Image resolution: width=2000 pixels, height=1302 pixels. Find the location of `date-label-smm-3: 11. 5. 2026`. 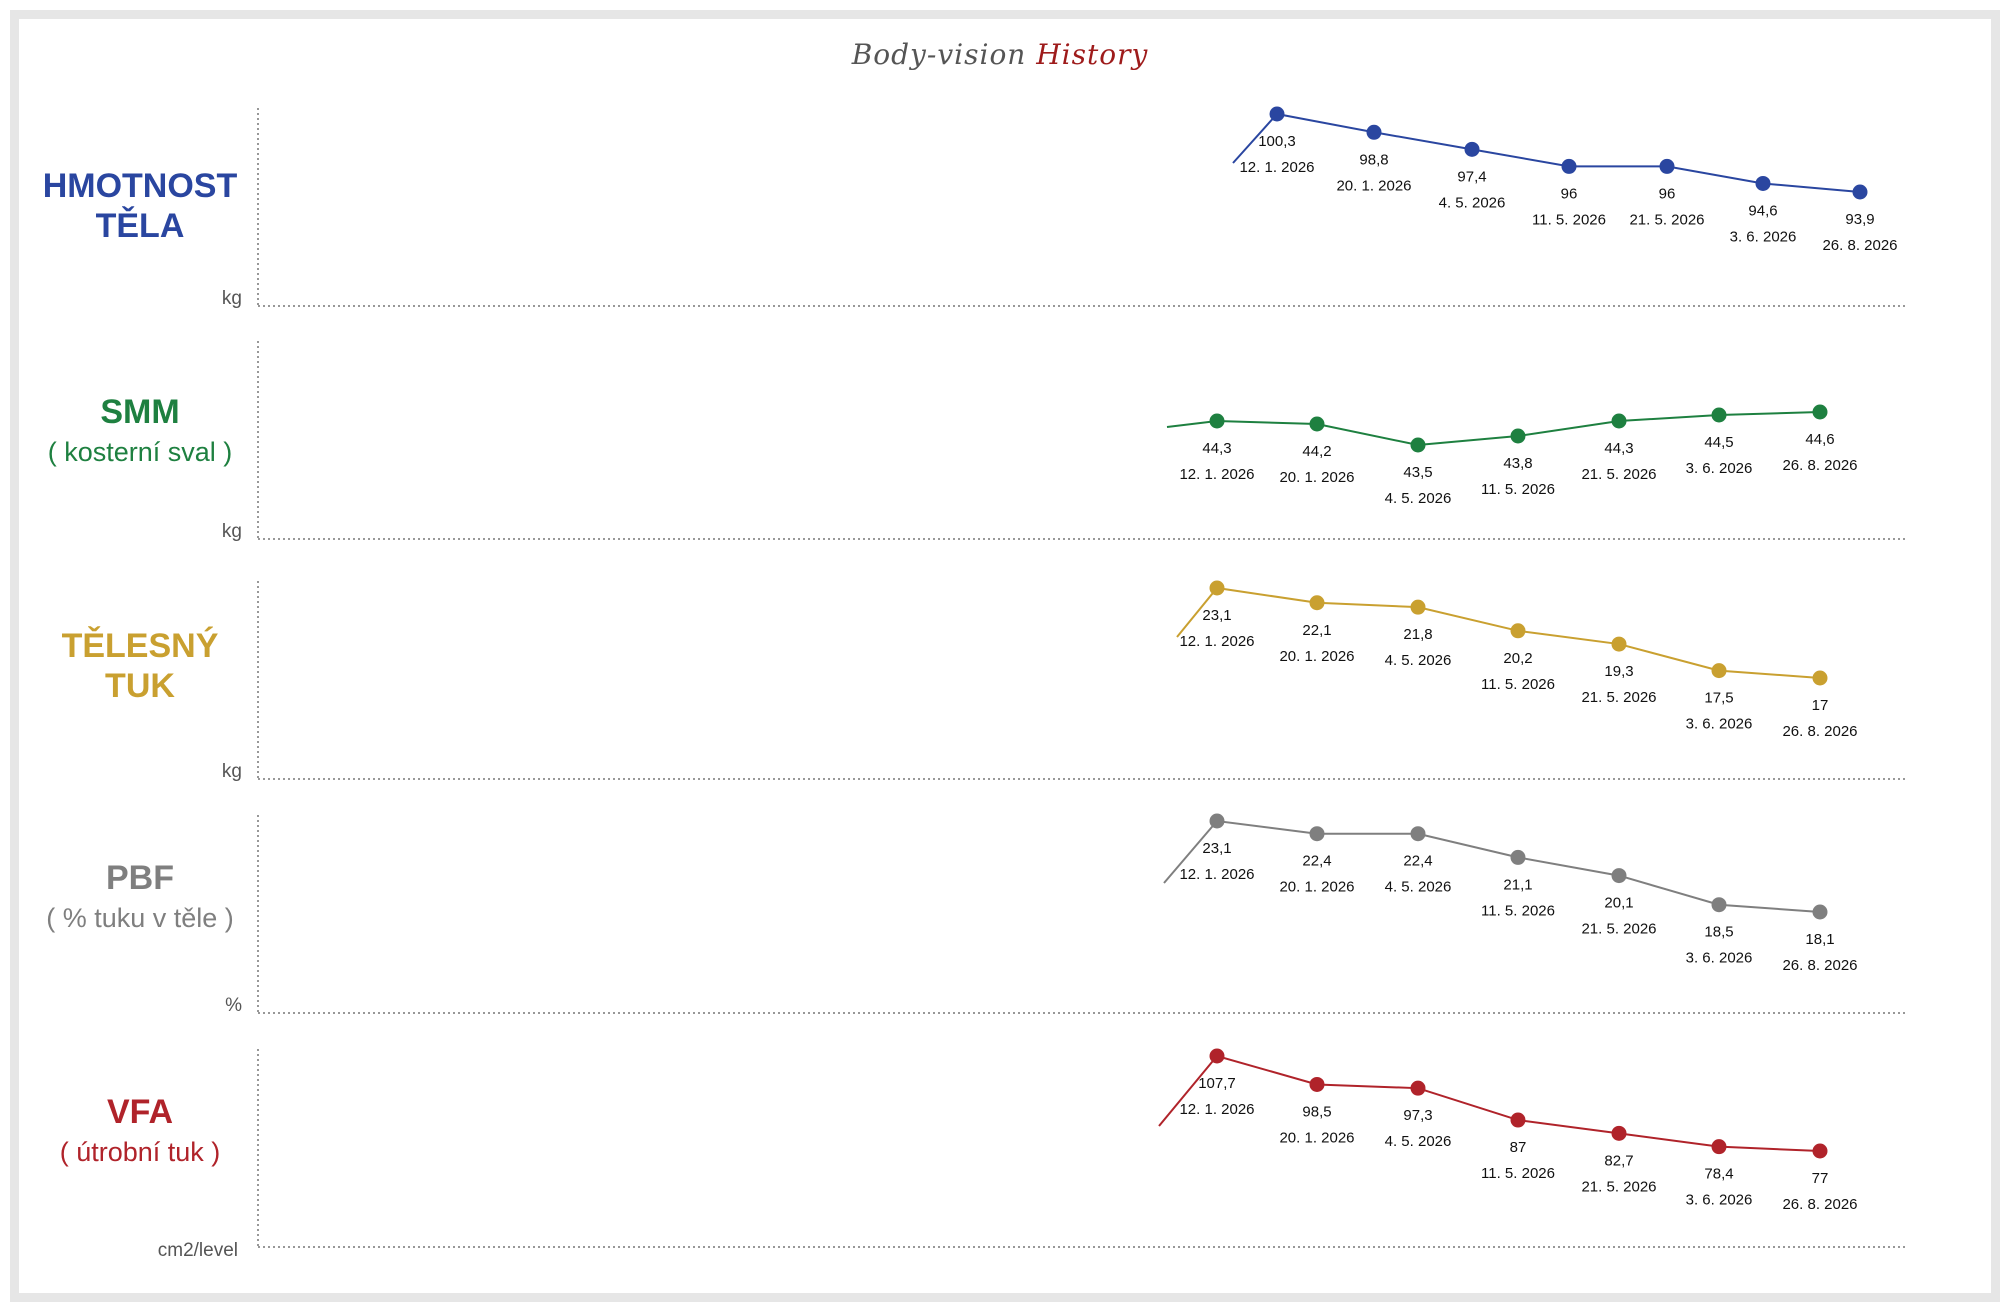

date-label-smm-3: 11. 5. 2026 is located at coordinates (1518, 489).